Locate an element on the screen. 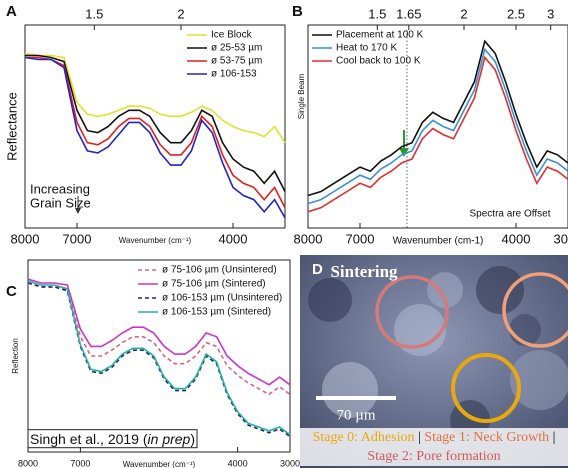 Image resolution: width=568 pixels, height=468 pixels. x2-tick-label: 1.65 is located at coordinates (408, 13).